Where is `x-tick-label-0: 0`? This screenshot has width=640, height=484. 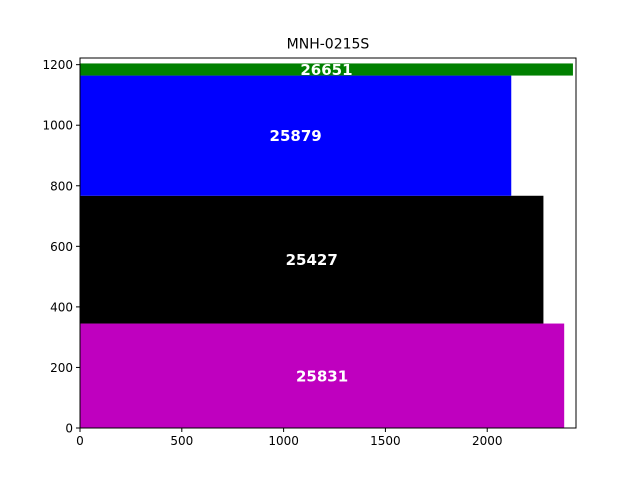
x-tick-label-0: 0 is located at coordinates (80, 441).